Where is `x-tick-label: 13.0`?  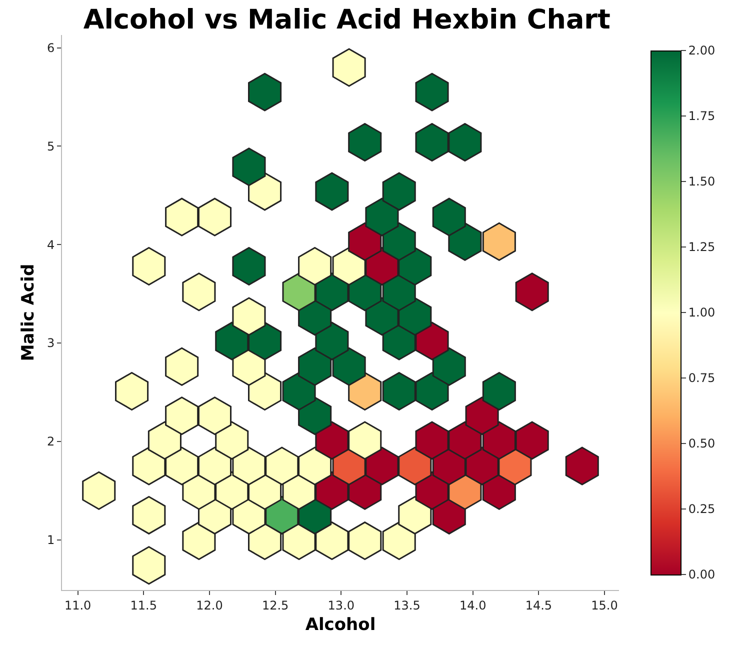
x-tick-label: 13.0 is located at coordinates (341, 605).